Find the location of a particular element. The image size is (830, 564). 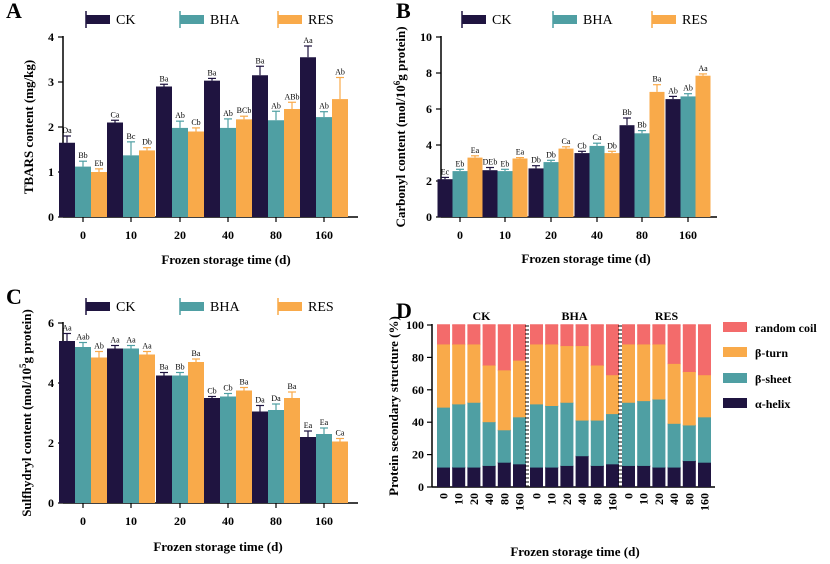

y-tick-label: 4 is located at coordinates (51, 37).